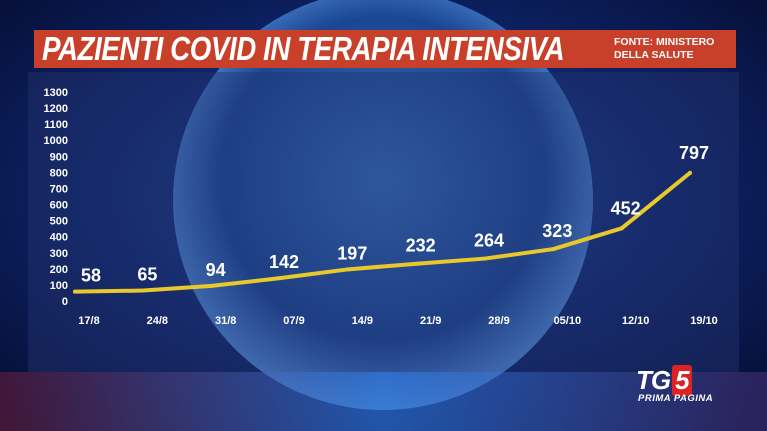 Image resolution: width=767 pixels, height=431 pixels. Describe the element at coordinates (56, 93) in the screenshot. I see `y-tick-label: 1300` at that location.